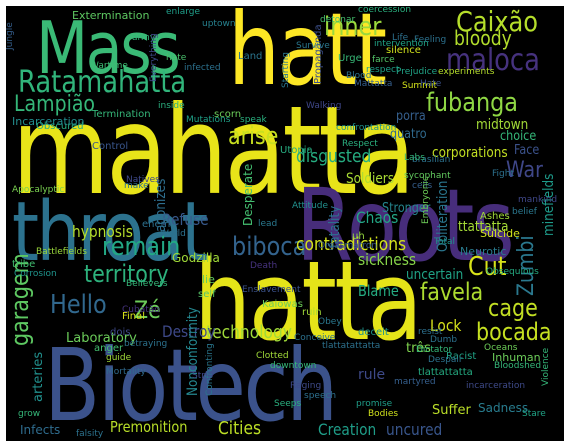  What do you see at coordinates (434, 350) in the screenshot?
I see `word: Dictator` at bounding box center [434, 350].